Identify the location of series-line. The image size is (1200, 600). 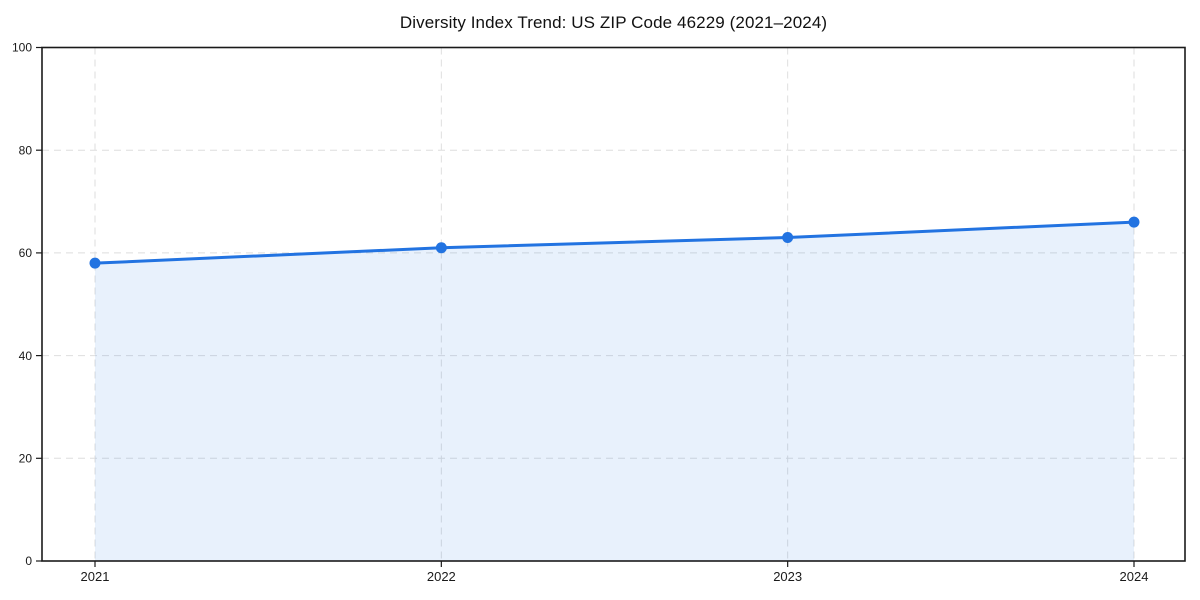
(614, 242).